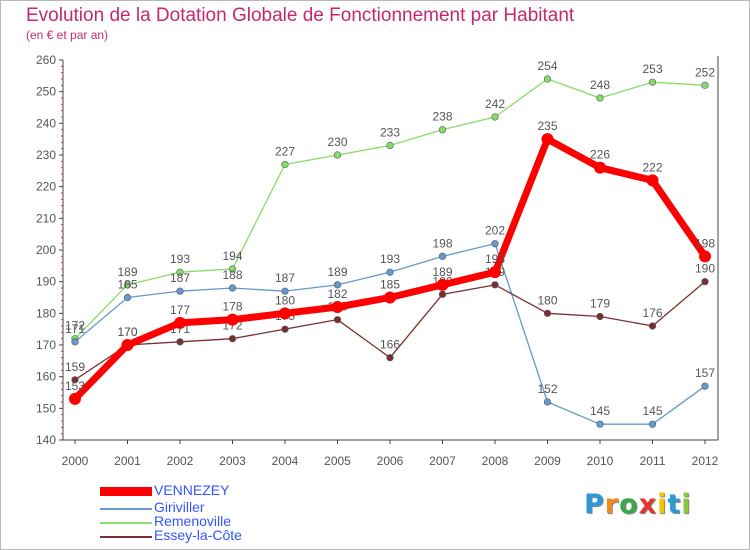 The width and height of the screenshot is (750, 550). I want to click on data-label: 176, so click(652, 313).